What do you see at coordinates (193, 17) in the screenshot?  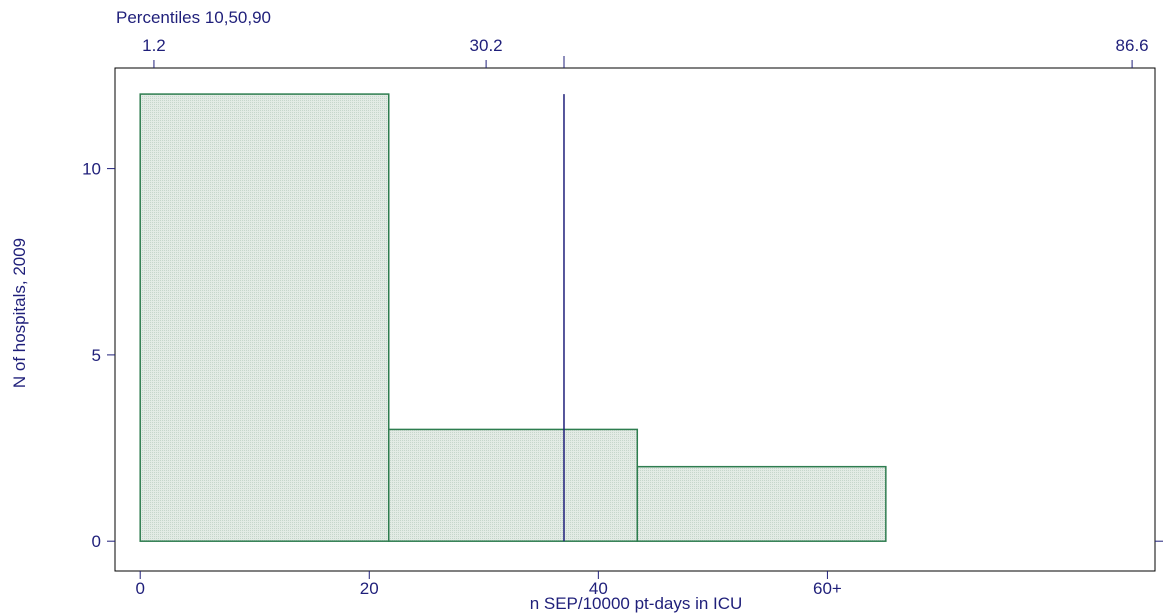 I see `percentiles-title: Percentiles 10,50,90` at bounding box center [193, 17].